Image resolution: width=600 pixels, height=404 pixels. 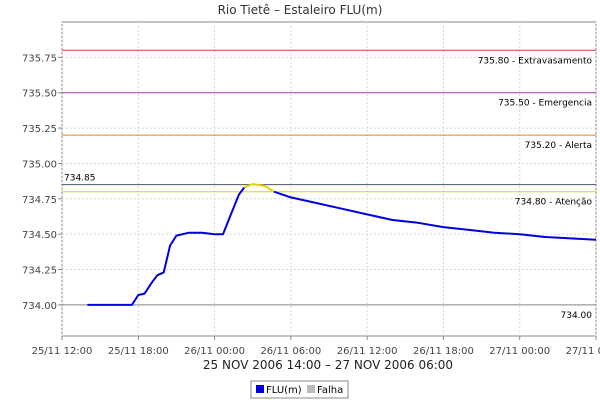 What do you see at coordinates (300, 10) in the screenshot?
I see `chart-title: Rio Tietê – Estaleiro FLU(m)` at bounding box center [300, 10].